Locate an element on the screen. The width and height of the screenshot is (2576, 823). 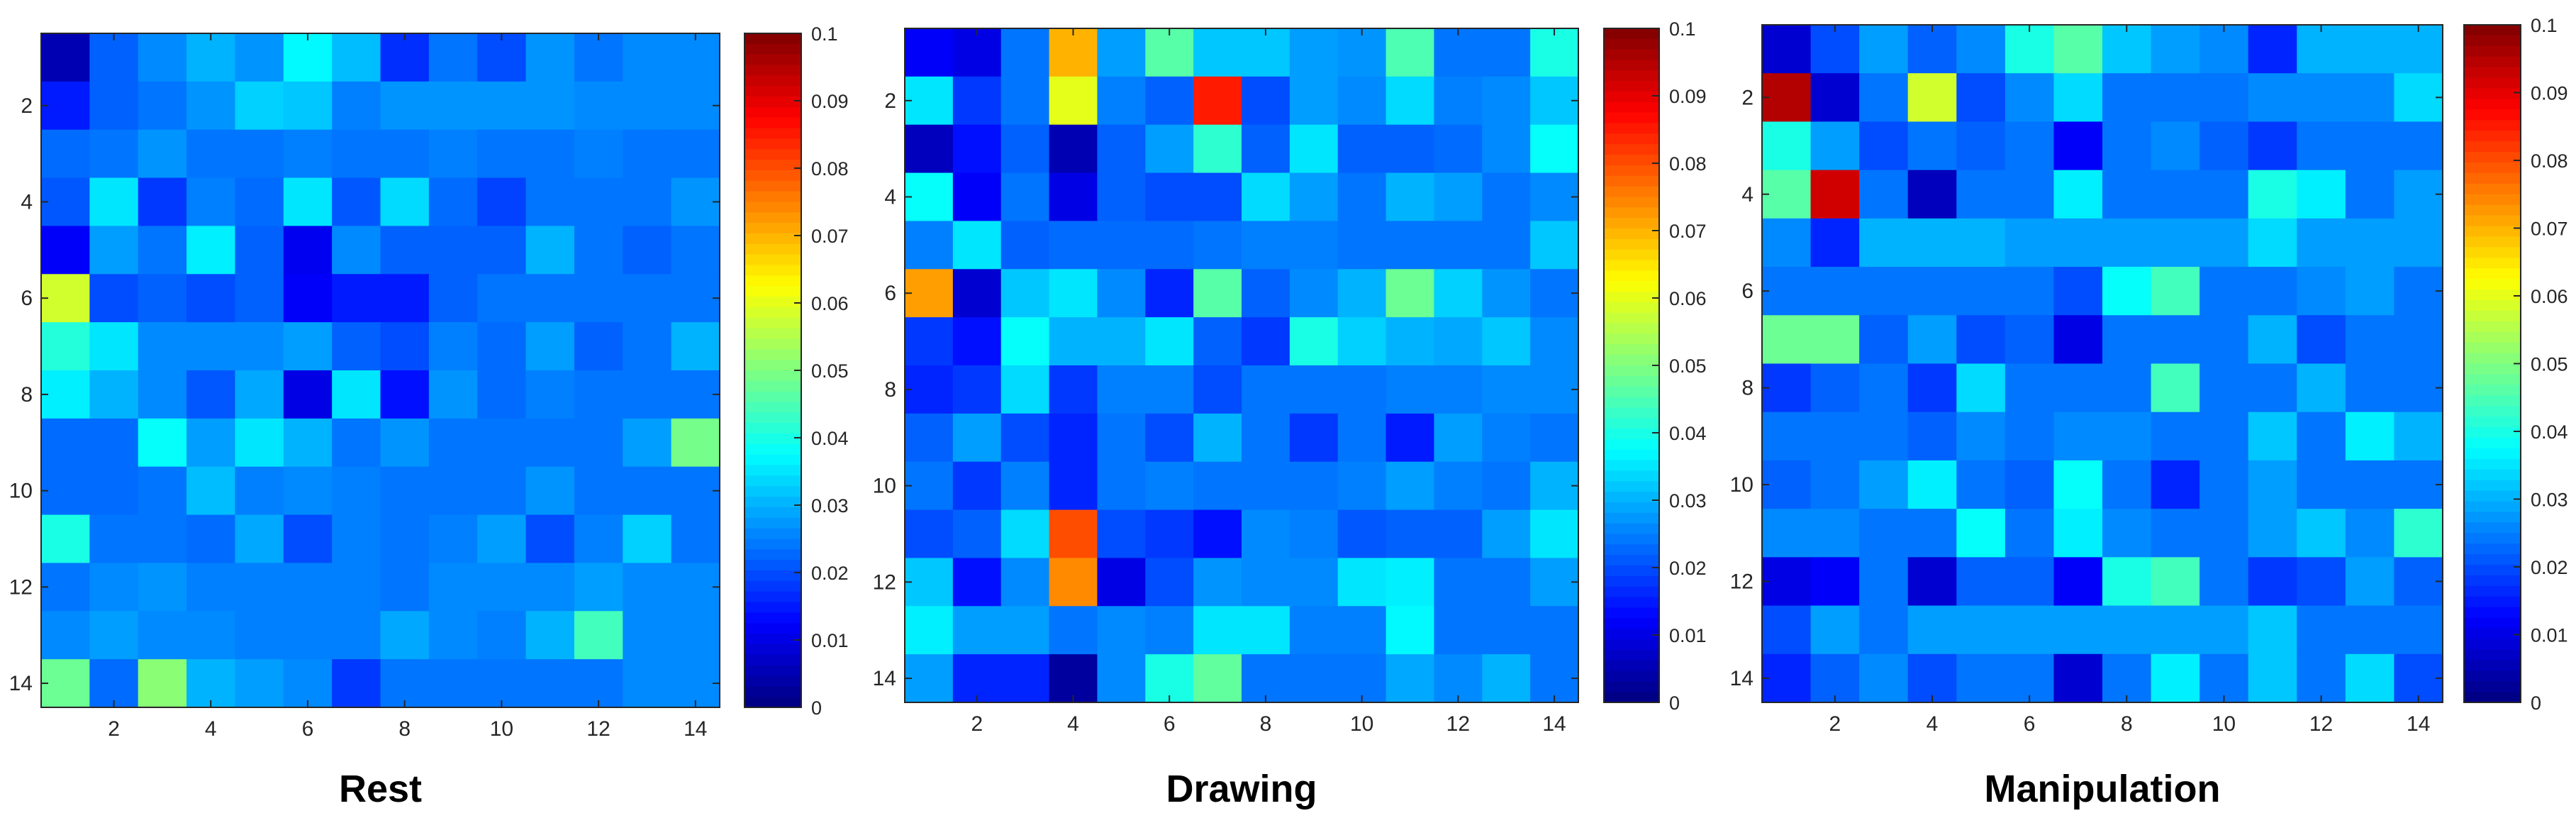
x-tick-label: 6 is located at coordinates (1170, 724).